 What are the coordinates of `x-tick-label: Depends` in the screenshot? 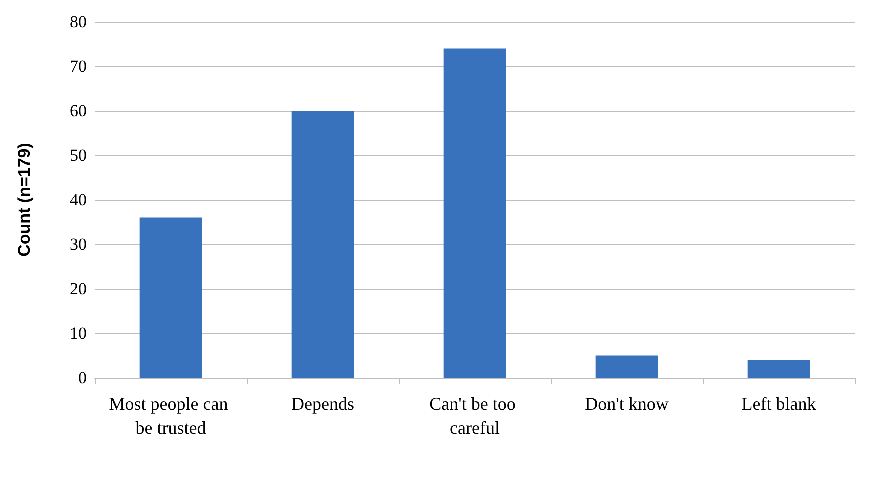 It's located at (323, 404).